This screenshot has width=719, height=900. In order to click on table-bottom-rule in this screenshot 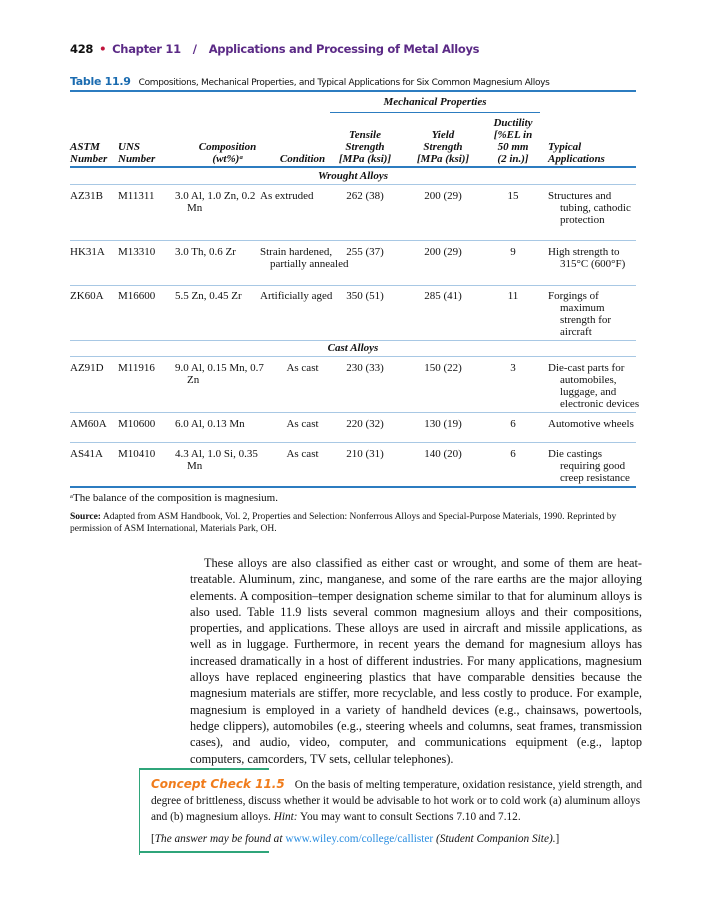, I will do `click(353, 487)`.